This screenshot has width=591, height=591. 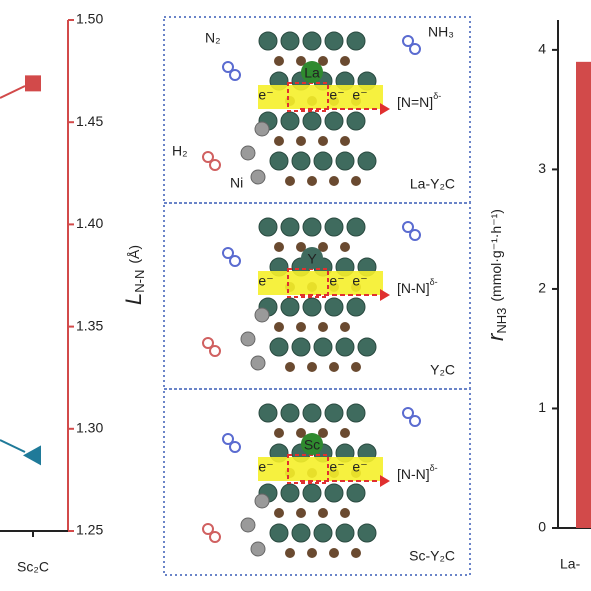 I want to click on species-label: H₂, so click(x=180, y=151).